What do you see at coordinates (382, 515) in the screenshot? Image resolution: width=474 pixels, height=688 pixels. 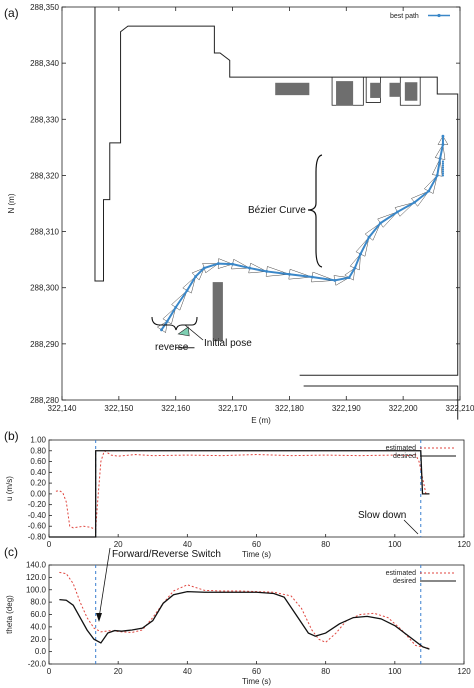 I see `annotation-slow-down: Slow down` at bounding box center [382, 515].